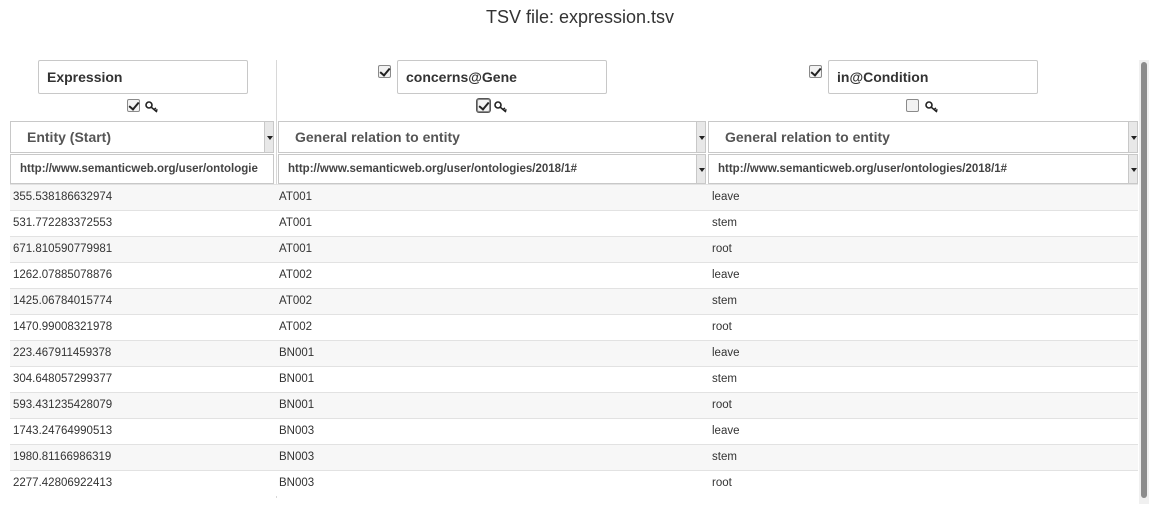 This screenshot has width=1164, height=506. Describe the element at coordinates (1144, 280) in the screenshot. I see `scrollbar-thumb` at that location.